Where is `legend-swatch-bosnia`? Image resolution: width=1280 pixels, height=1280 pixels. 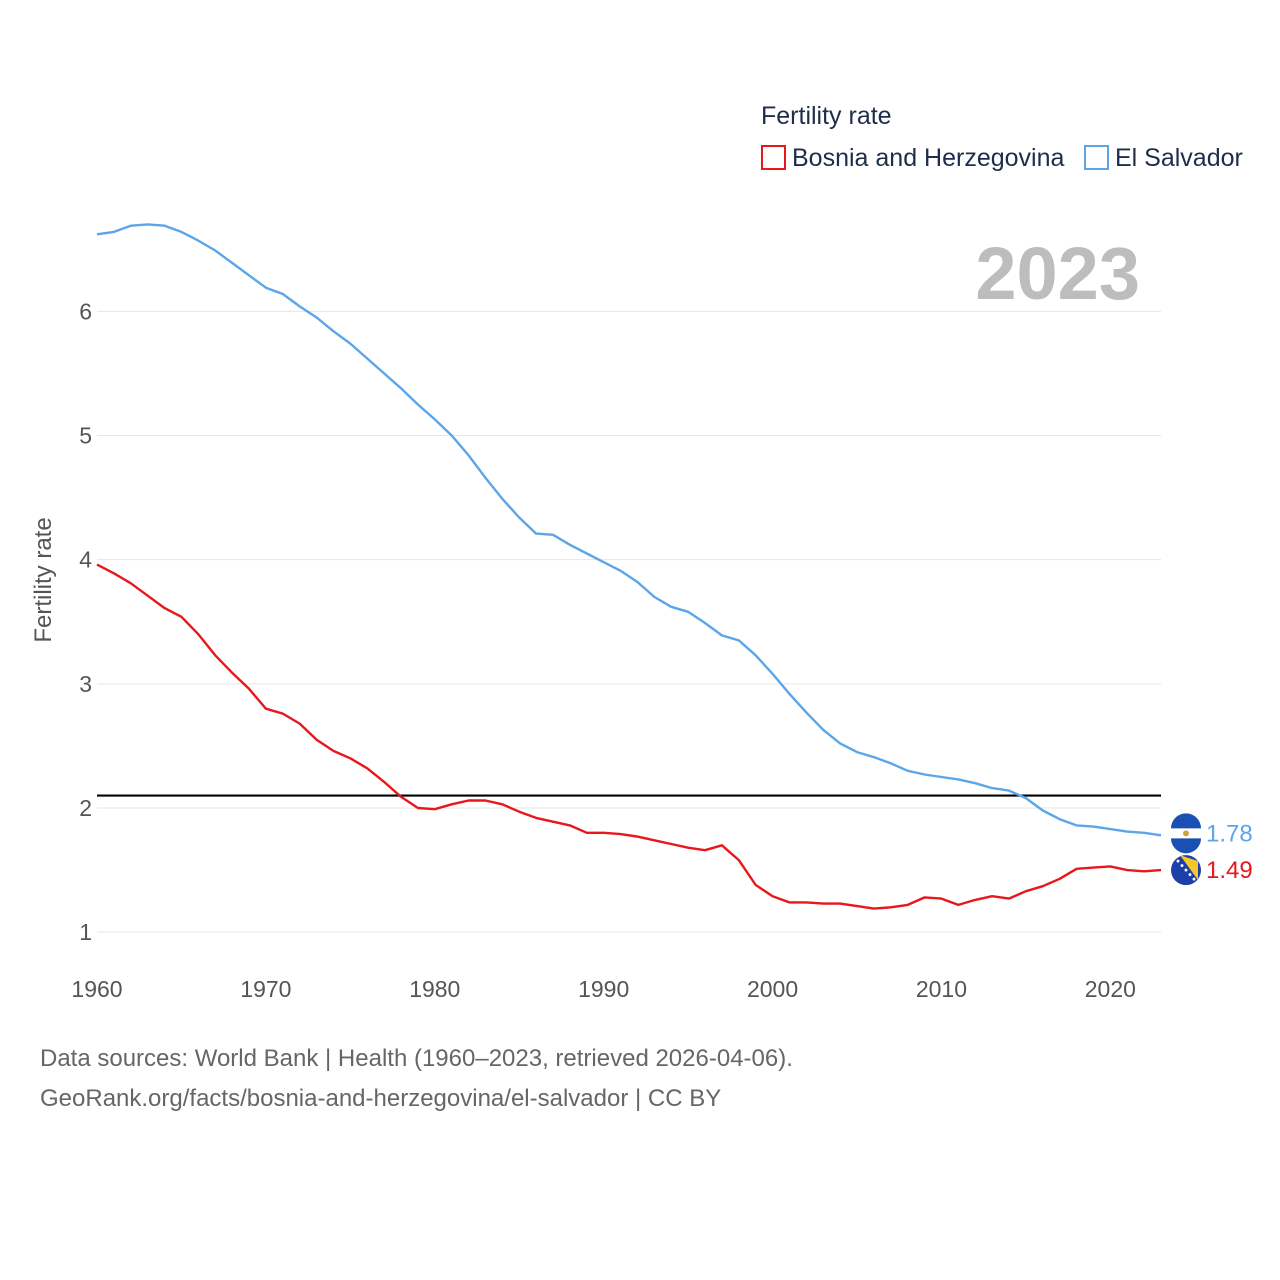 legend-swatch-bosnia is located at coordinates (773, 157).